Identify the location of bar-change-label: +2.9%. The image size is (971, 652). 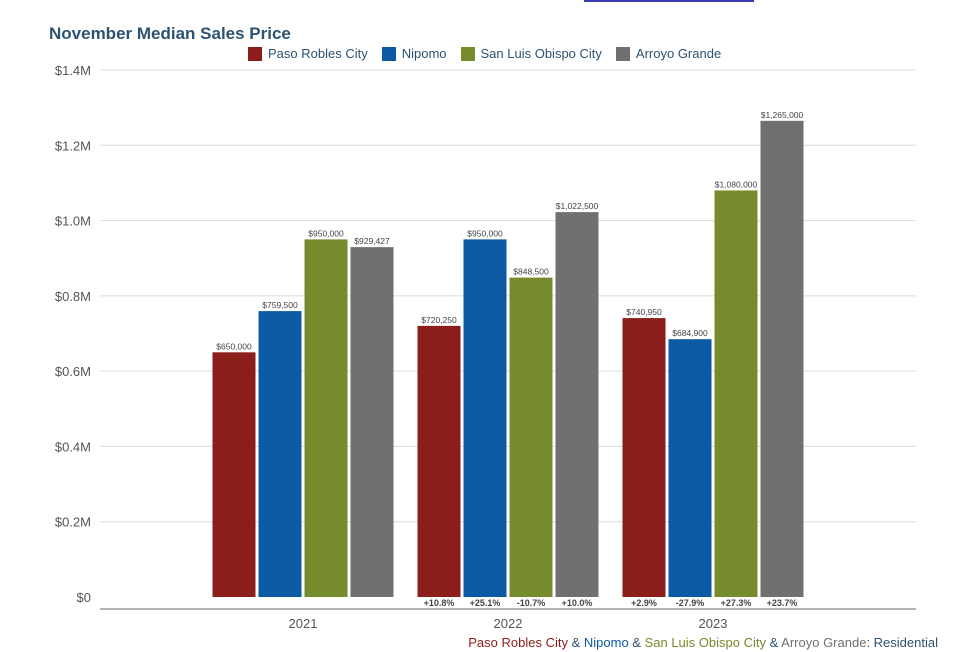
(644, 603).